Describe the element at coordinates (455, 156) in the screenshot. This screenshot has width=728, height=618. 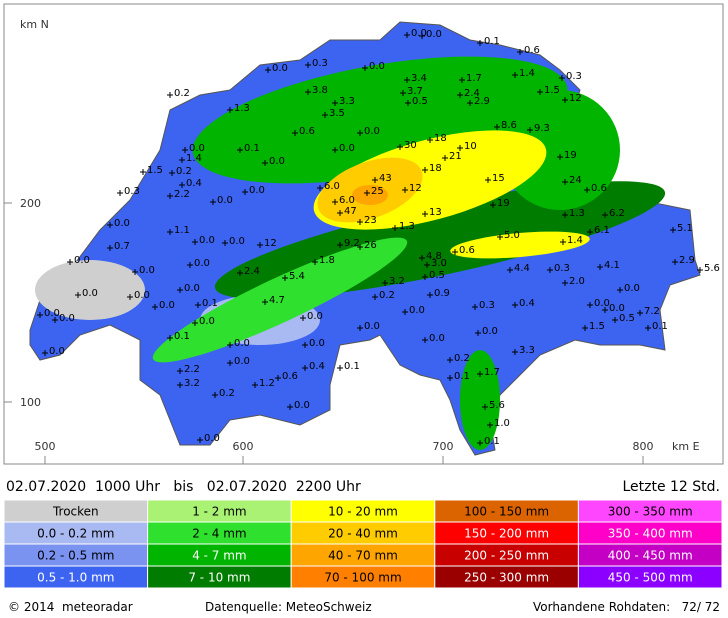
I see `station-value: 21` at that location.